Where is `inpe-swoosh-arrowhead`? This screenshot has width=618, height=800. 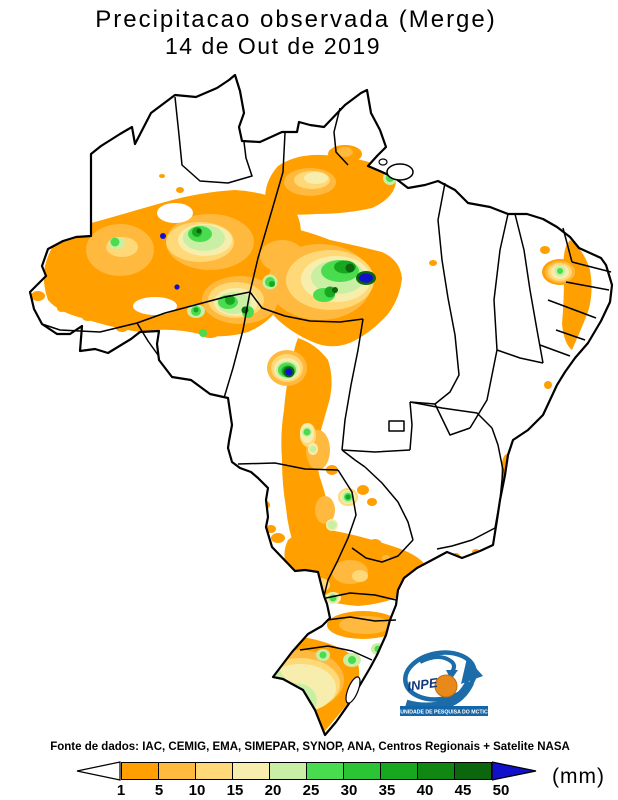
inpe-swoosh-arrowhead is located at coordinates (472, 671).